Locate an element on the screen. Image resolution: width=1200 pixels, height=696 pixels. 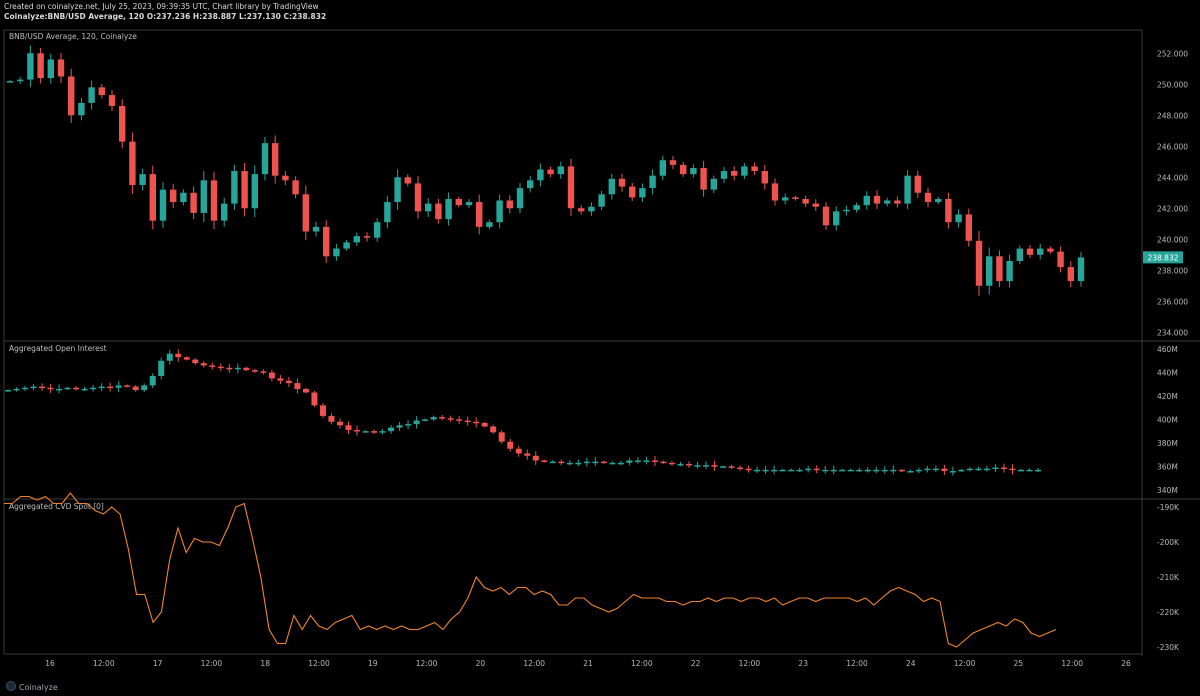
coinalyze-logo: Coinalyze is located at coordinates (32, 686).